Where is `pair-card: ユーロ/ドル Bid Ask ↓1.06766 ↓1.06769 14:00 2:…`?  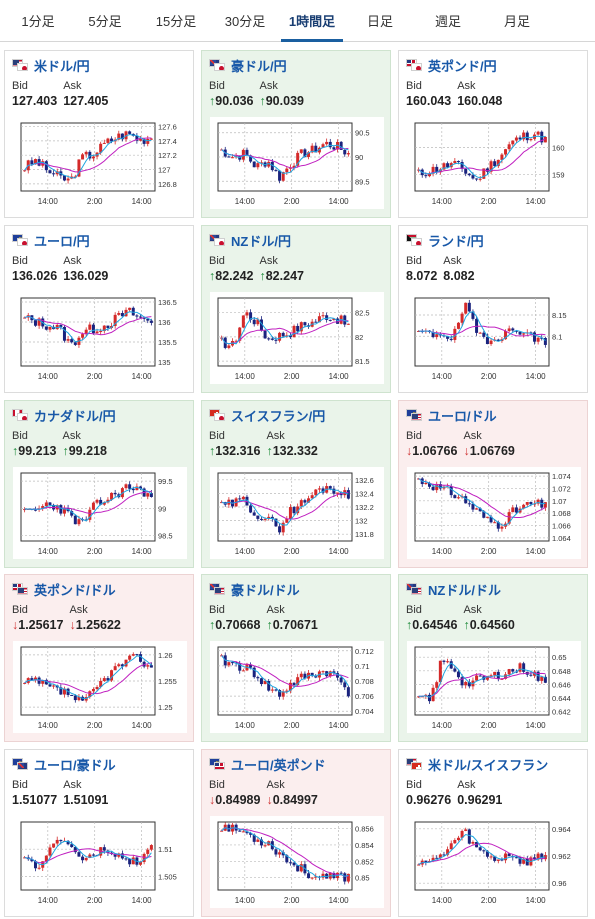
pair-card: ユーロ/ドル Bid Ask ↓1.06766 ↓1.06769 14:00 2:… is located at coordinates (493, 484).